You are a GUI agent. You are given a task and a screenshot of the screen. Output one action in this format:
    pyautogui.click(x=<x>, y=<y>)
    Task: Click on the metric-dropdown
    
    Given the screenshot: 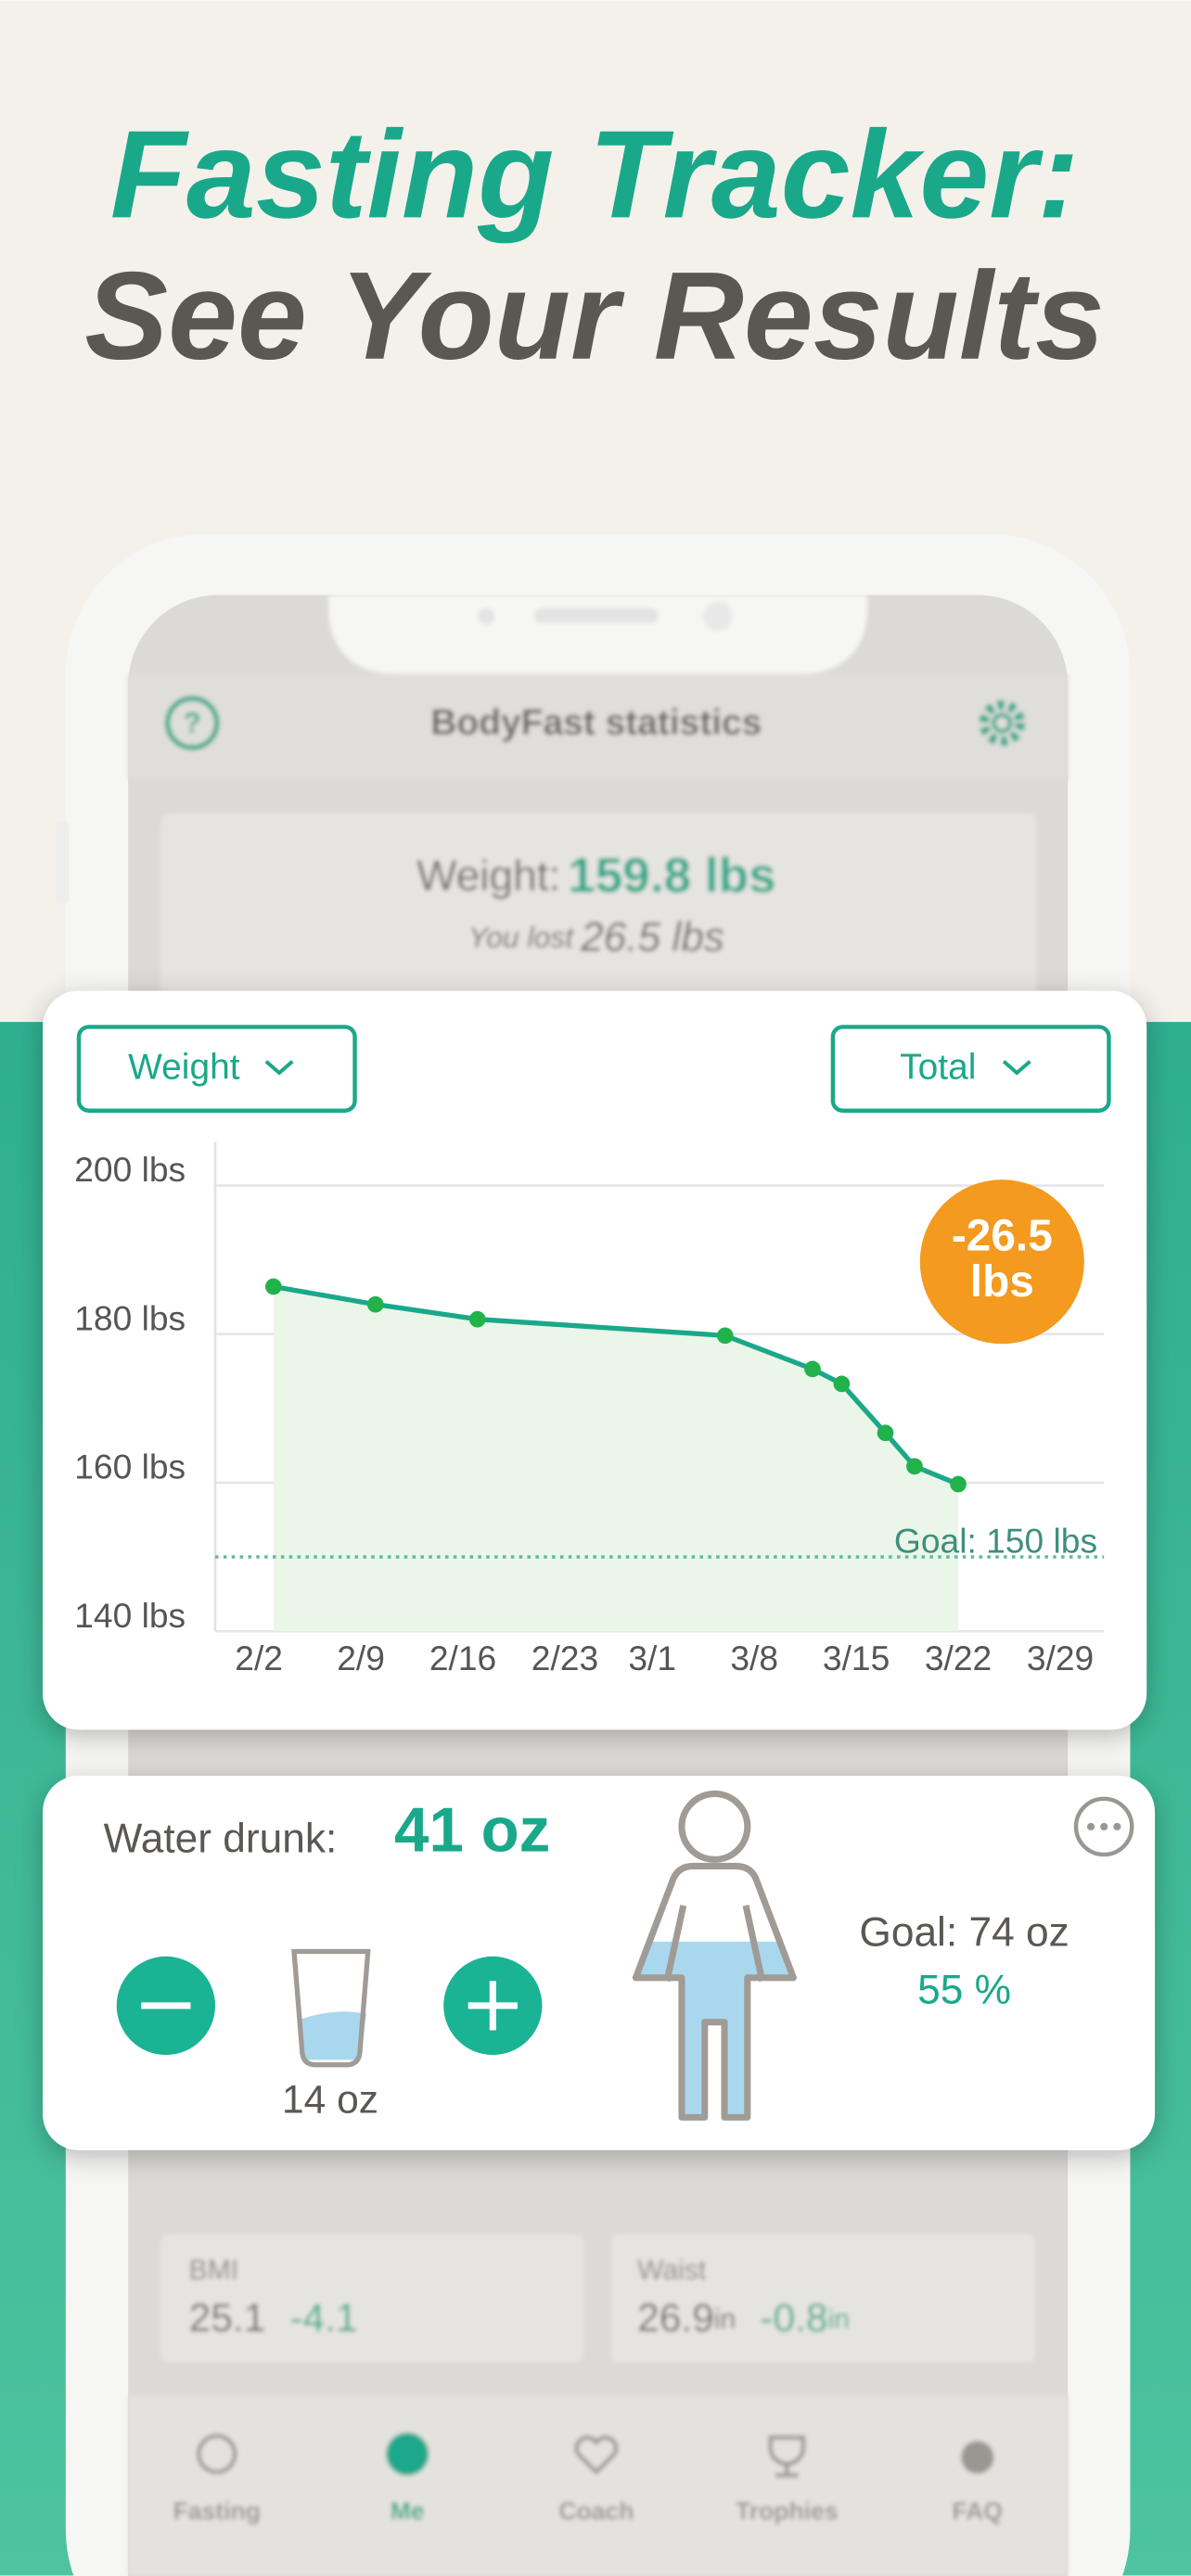 What is the action you would take?
    pyautogui.click(x=216, y=1069)
    